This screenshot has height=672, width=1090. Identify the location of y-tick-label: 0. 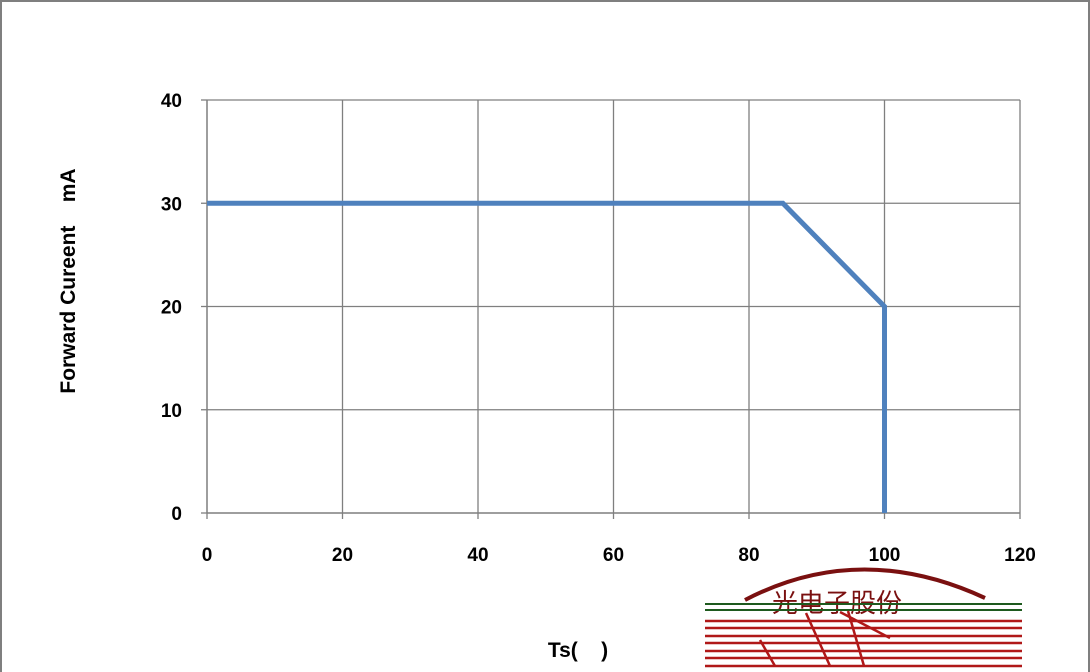
(176, 514).